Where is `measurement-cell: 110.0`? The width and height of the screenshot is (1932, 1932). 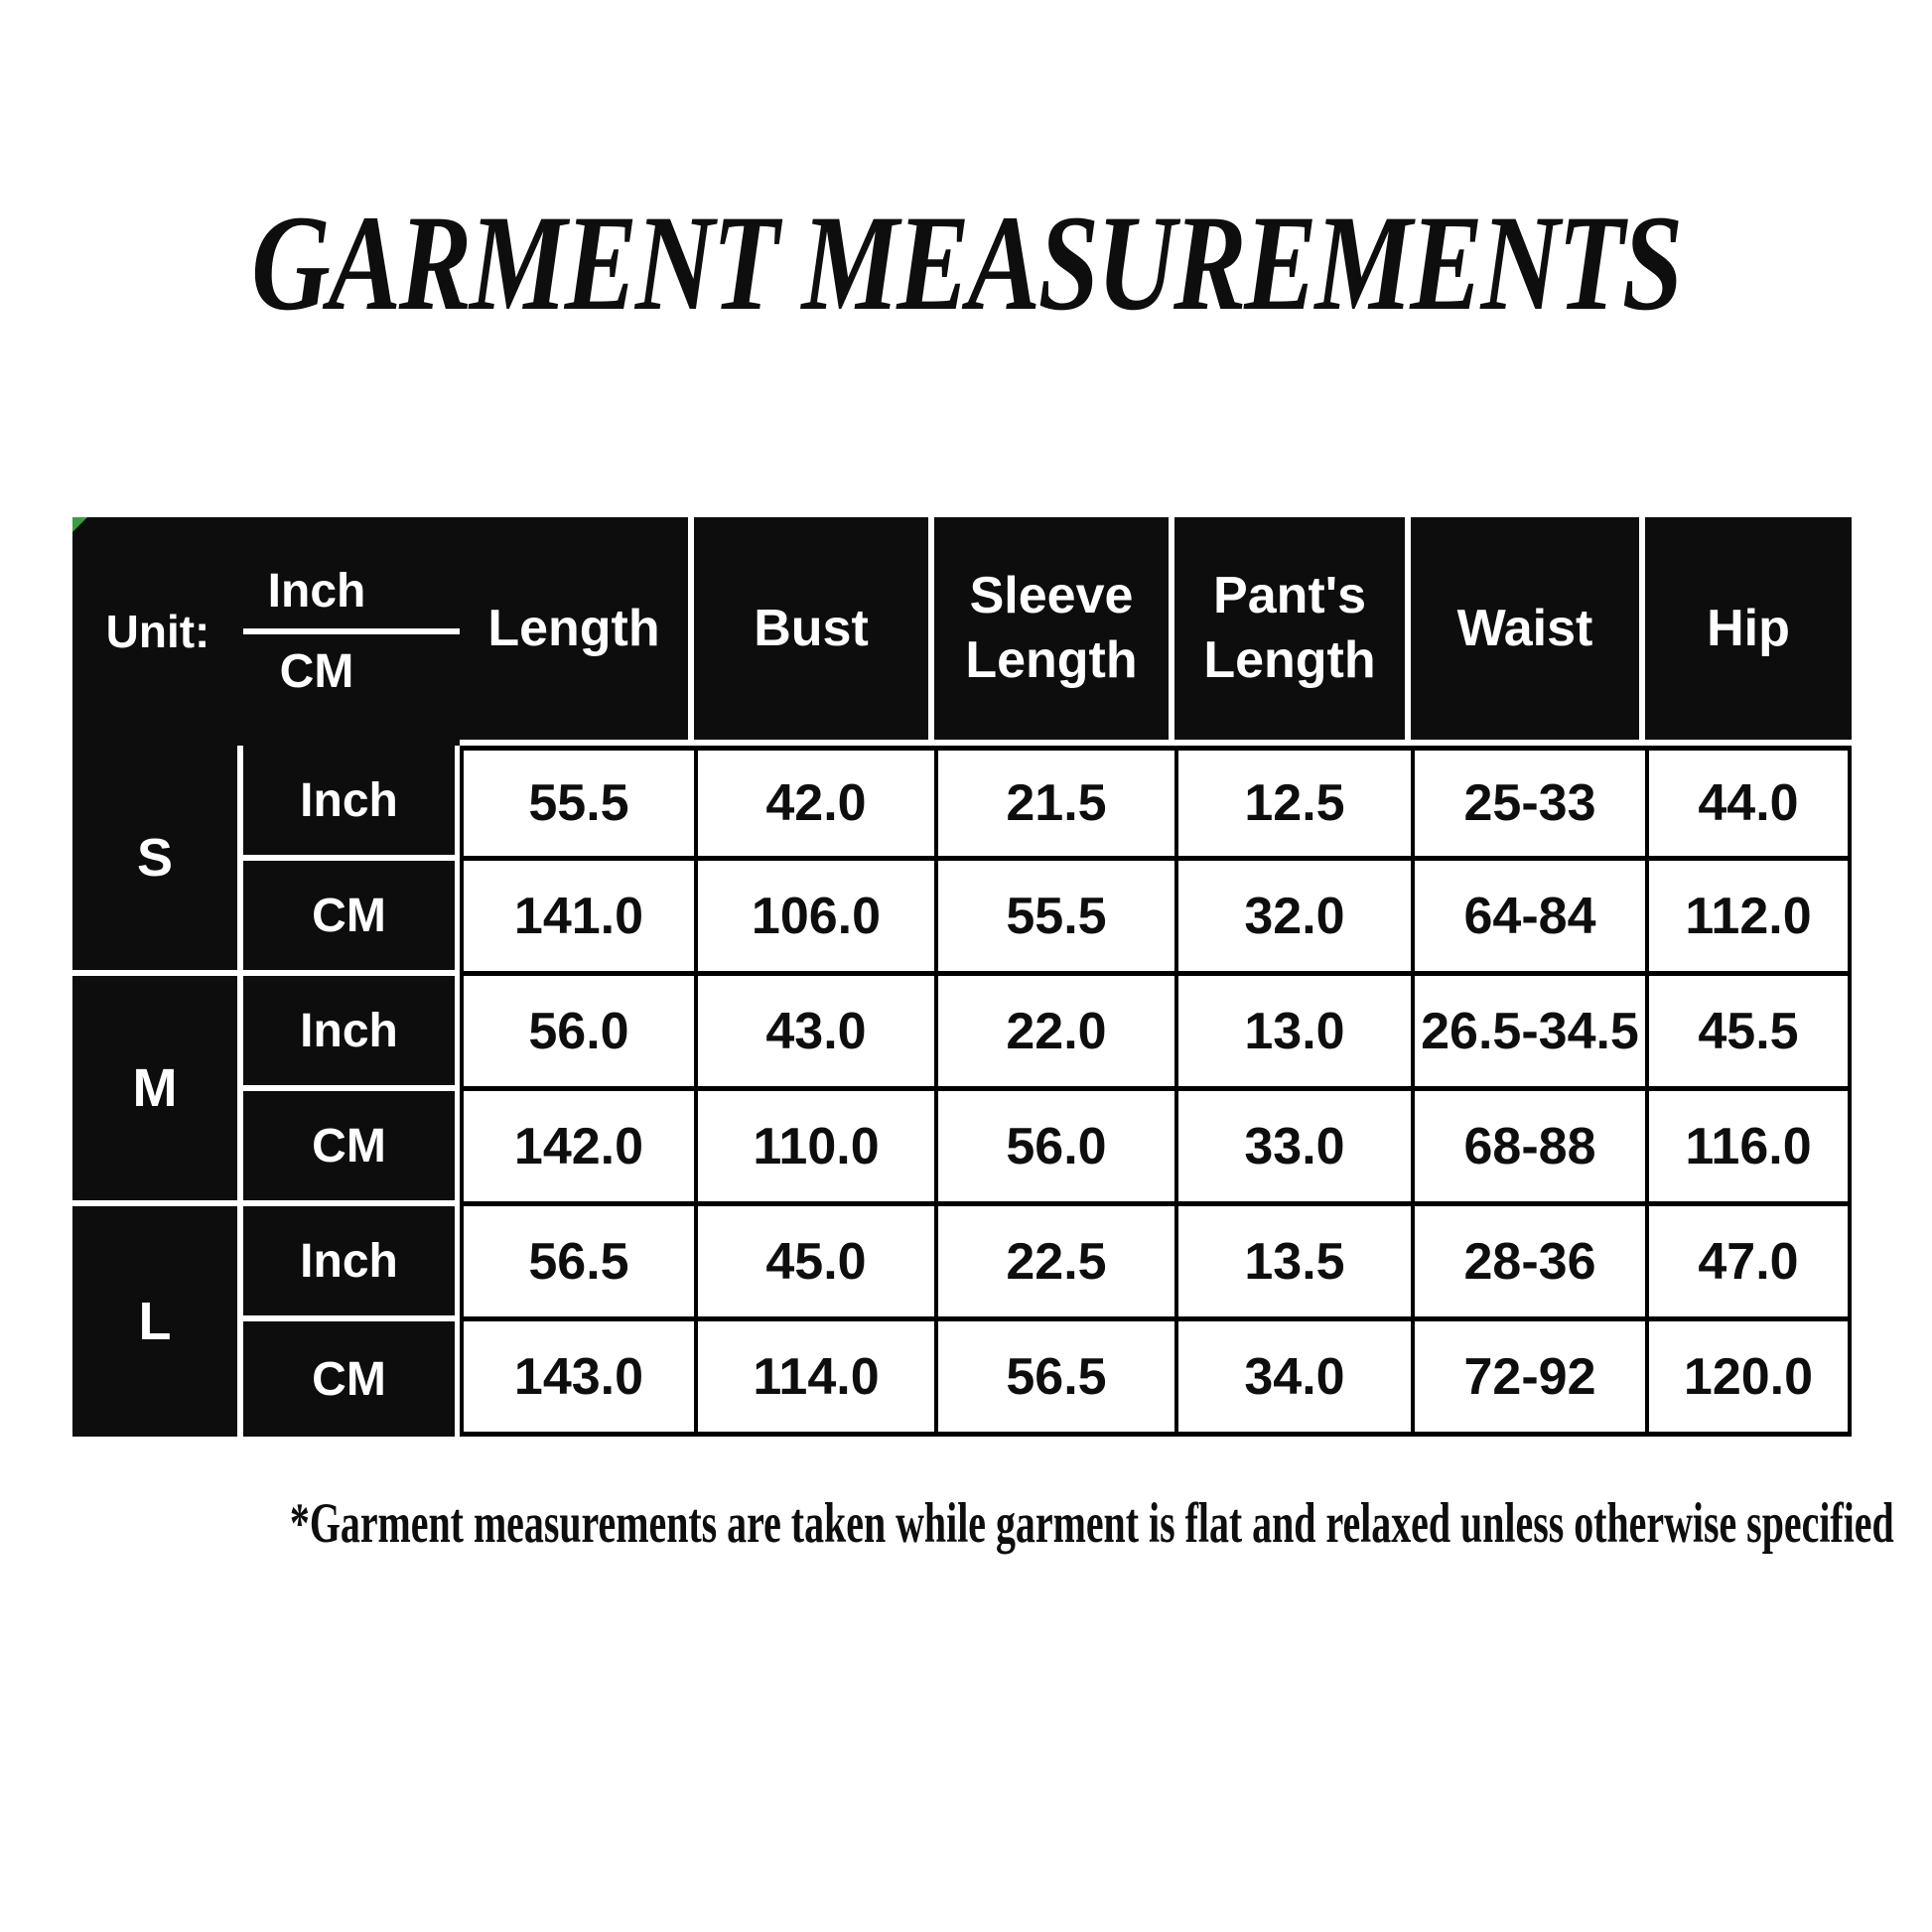
measurement-cell: 110.0 is located at coordinates (814, 1148).